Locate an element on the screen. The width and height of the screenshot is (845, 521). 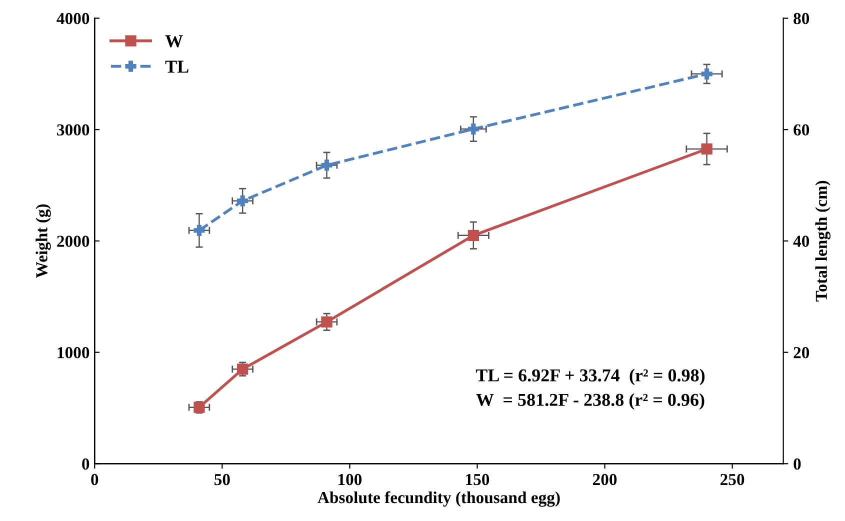
legend-label: W is located at coordinates (174, 41).